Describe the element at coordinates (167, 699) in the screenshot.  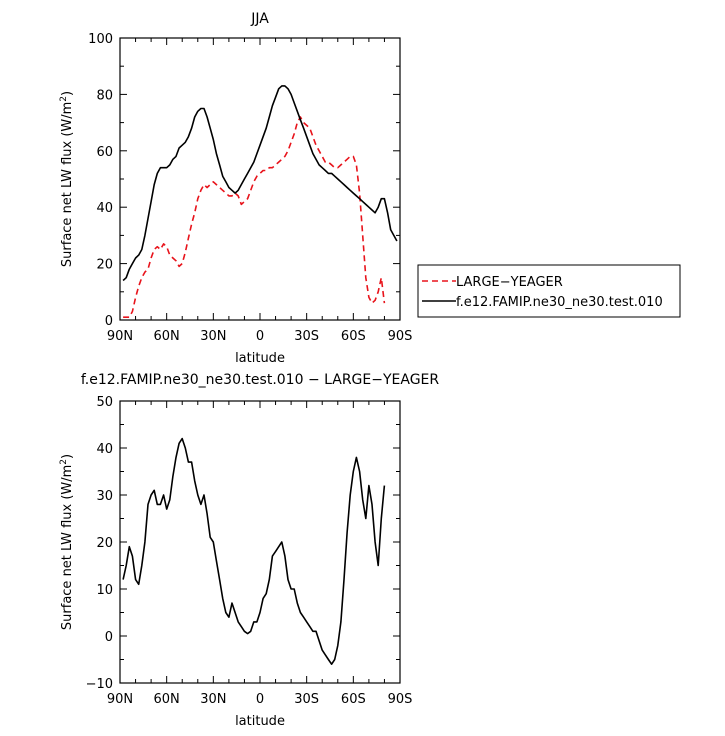
I see `bottom-xtick-label: 60N` at that location.